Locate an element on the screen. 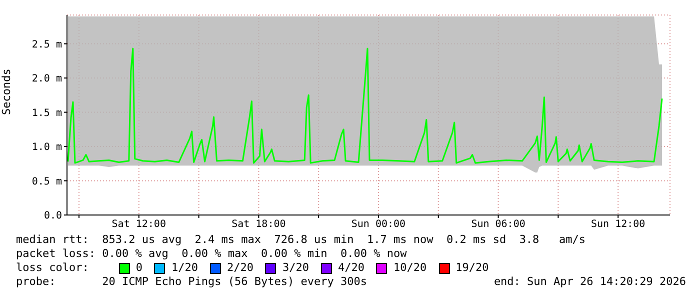  legend-label: 10/20 is located at coordinates (410, 268).